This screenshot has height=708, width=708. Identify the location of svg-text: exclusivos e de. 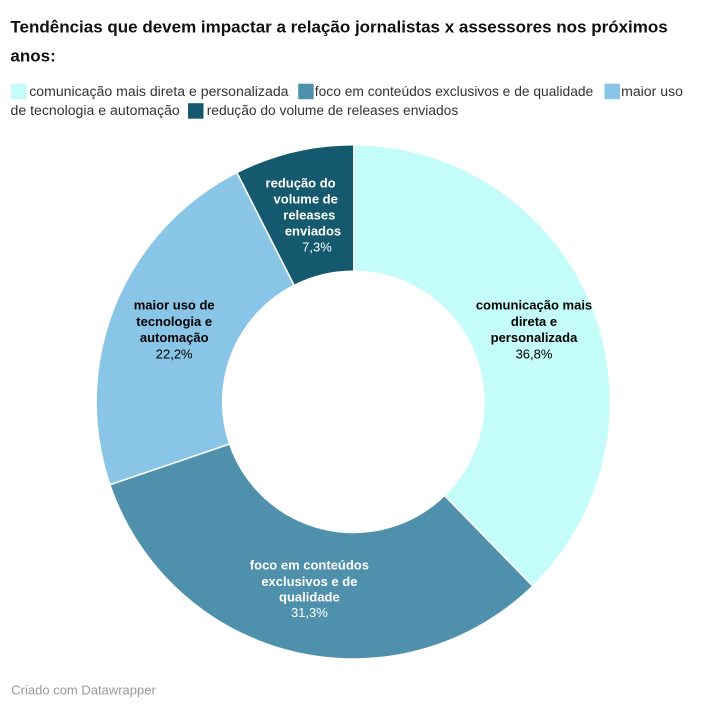
(309, 581).